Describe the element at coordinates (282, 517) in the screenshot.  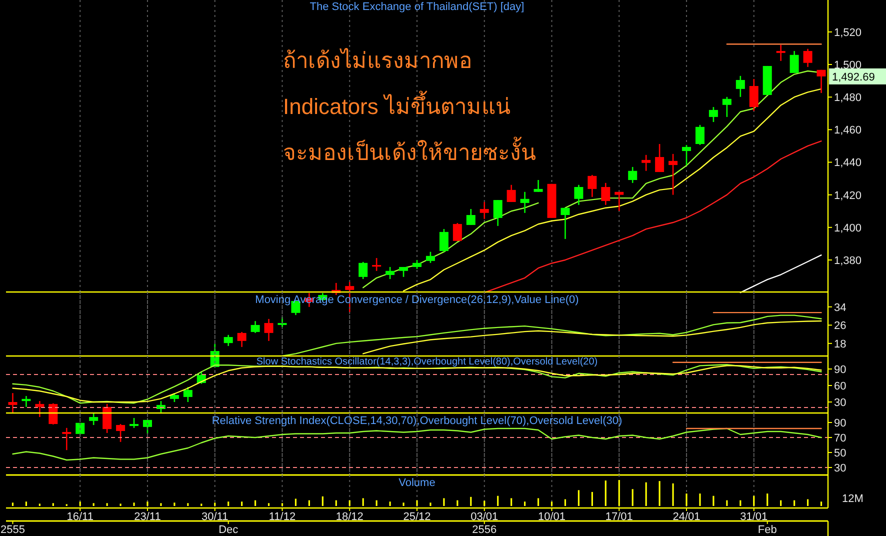
I see `x-tick-label: 11/12` at that location.